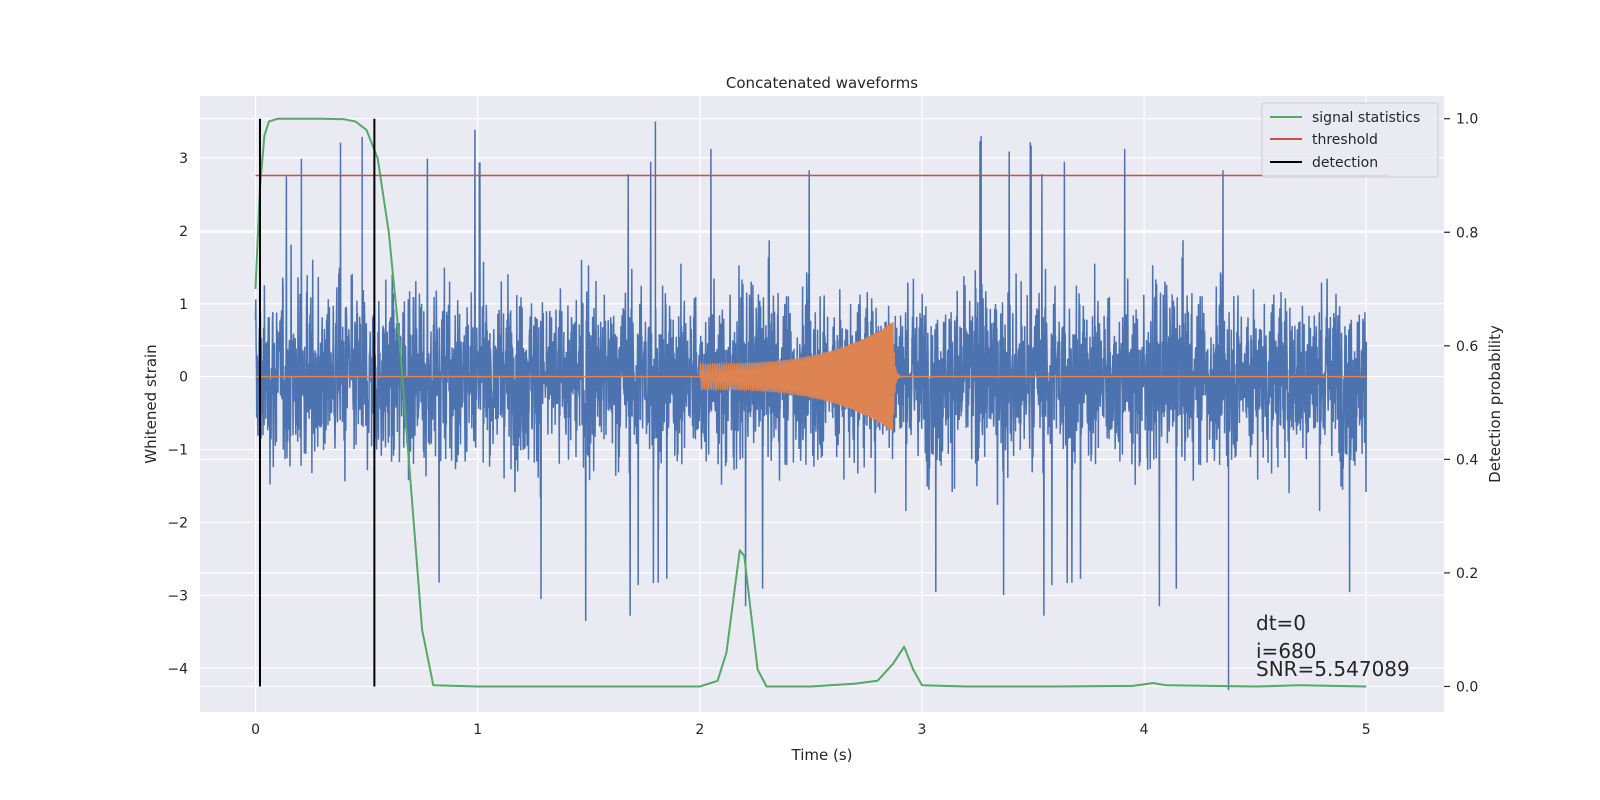  I want to click on y-axis-label: Whitened strain, so click(151, 403).